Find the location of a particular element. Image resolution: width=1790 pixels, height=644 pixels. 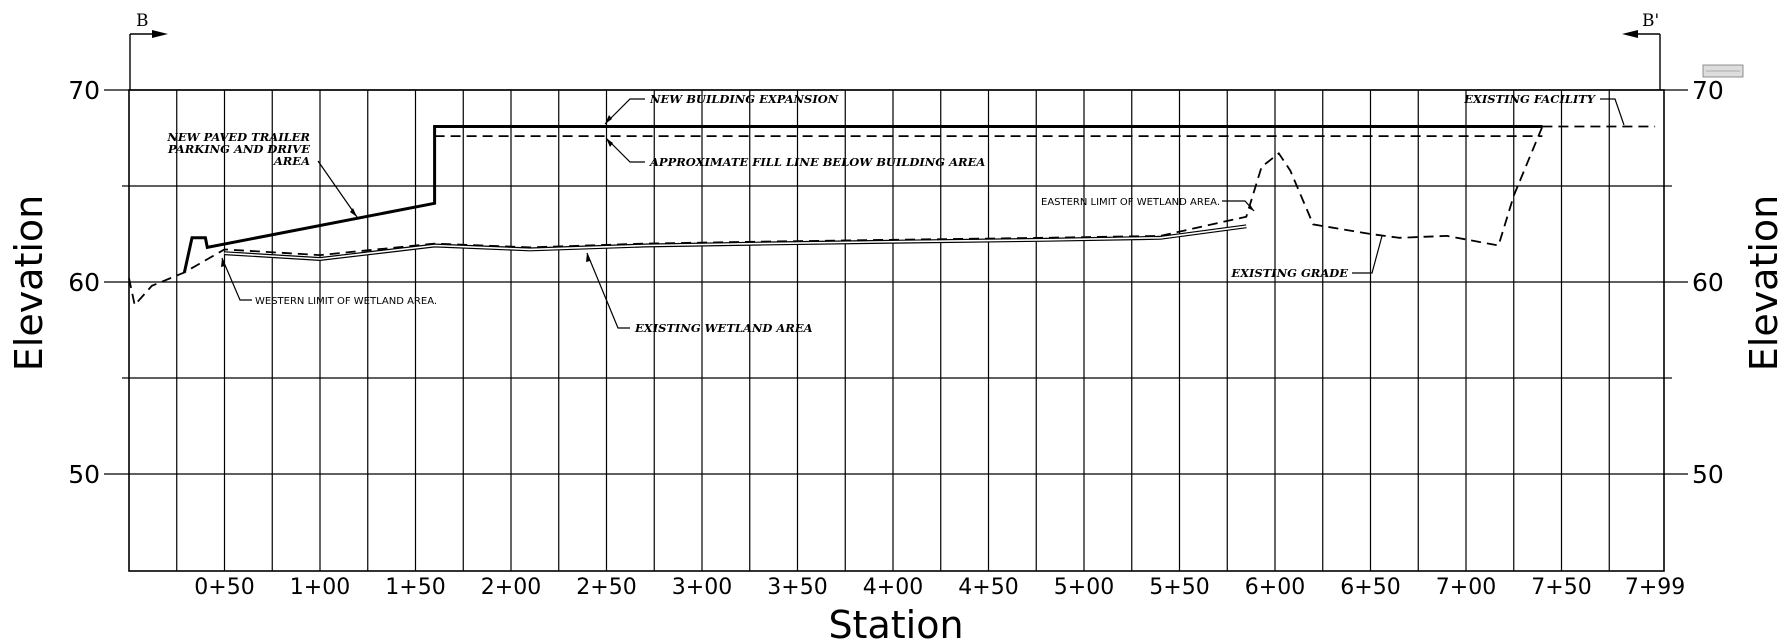

y-tick-left-50: 50 is located at coordinates (84, 474).